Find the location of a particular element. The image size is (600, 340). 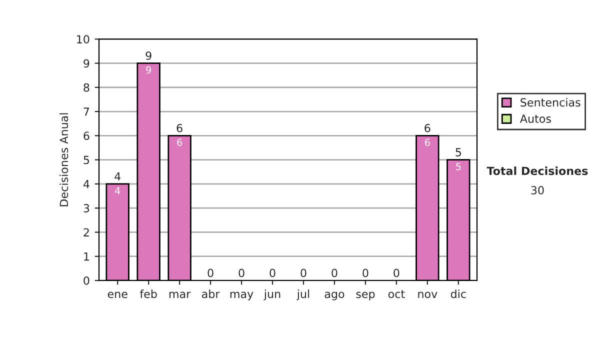

x-tick-label: may is located at coordinates (242, 296).